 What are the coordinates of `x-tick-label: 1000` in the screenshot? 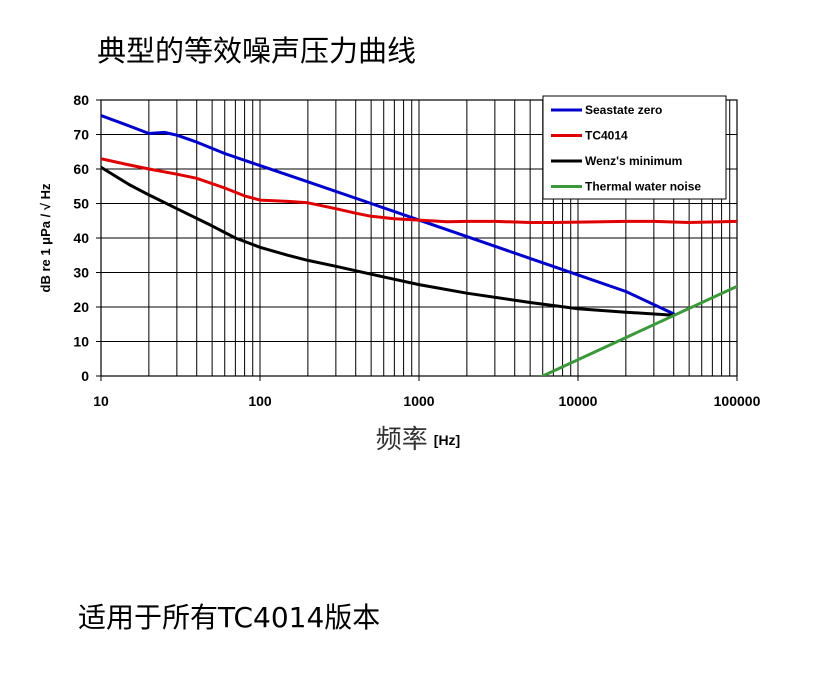 It's located at (418, 401).